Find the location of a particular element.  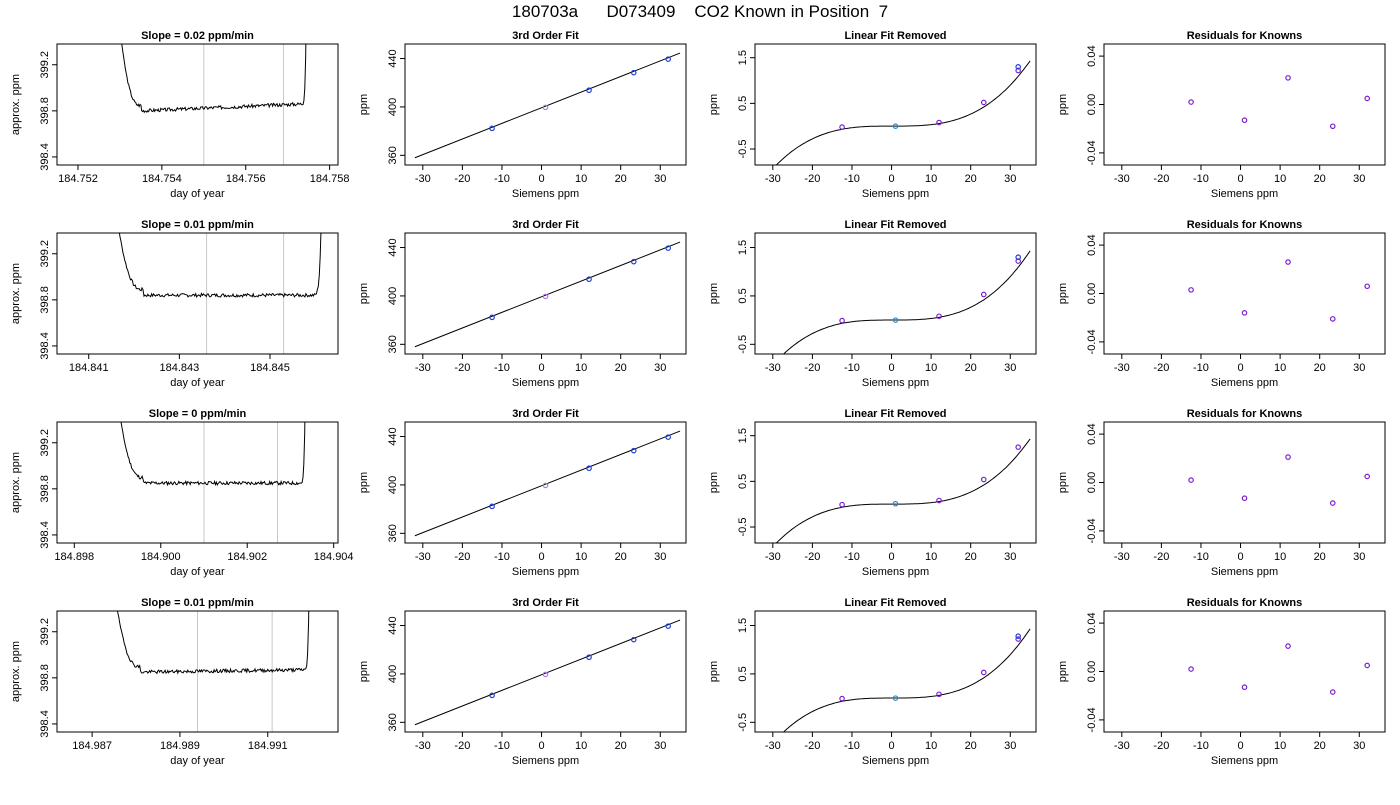

x-tick-label: 184.756 is located at coordinates (246, 179).